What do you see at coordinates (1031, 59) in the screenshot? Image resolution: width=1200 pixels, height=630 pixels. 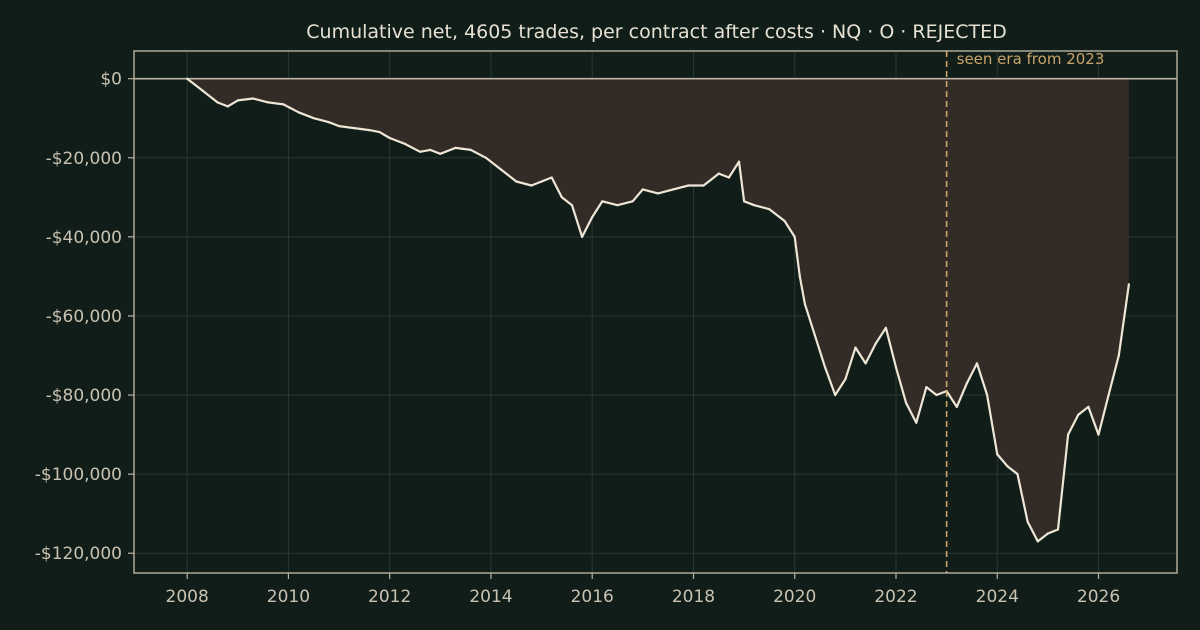 I see `era-marker-label: seen era from 2023` at bounding box center [1031, 59].